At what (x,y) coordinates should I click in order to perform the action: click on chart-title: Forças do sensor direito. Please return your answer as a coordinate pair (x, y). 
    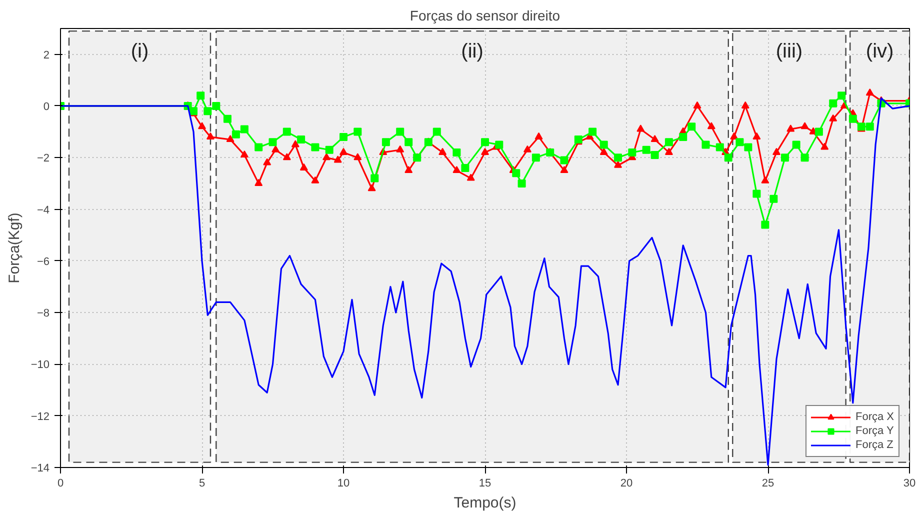
    Looking at the image, I should click on (485, 16).